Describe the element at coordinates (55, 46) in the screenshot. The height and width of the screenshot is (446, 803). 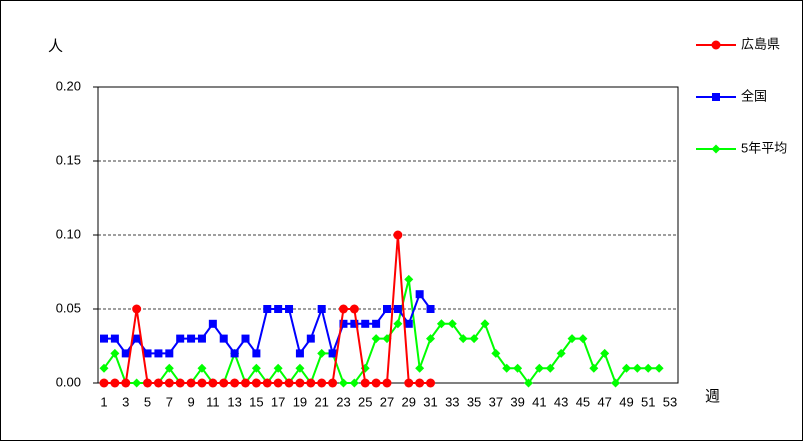
I see `y-axis-label: 人` at that location.